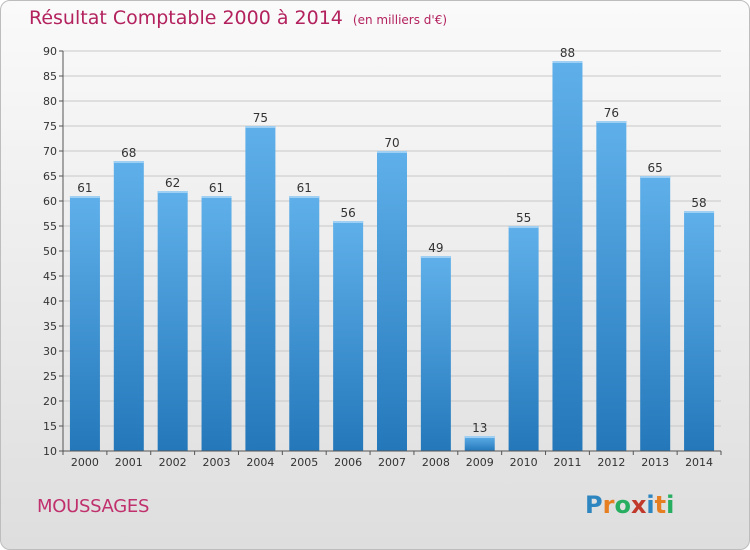  Describe the element at coordinates (50, 351) in the screenshot. I see `y-tick-label: 30` at that location.